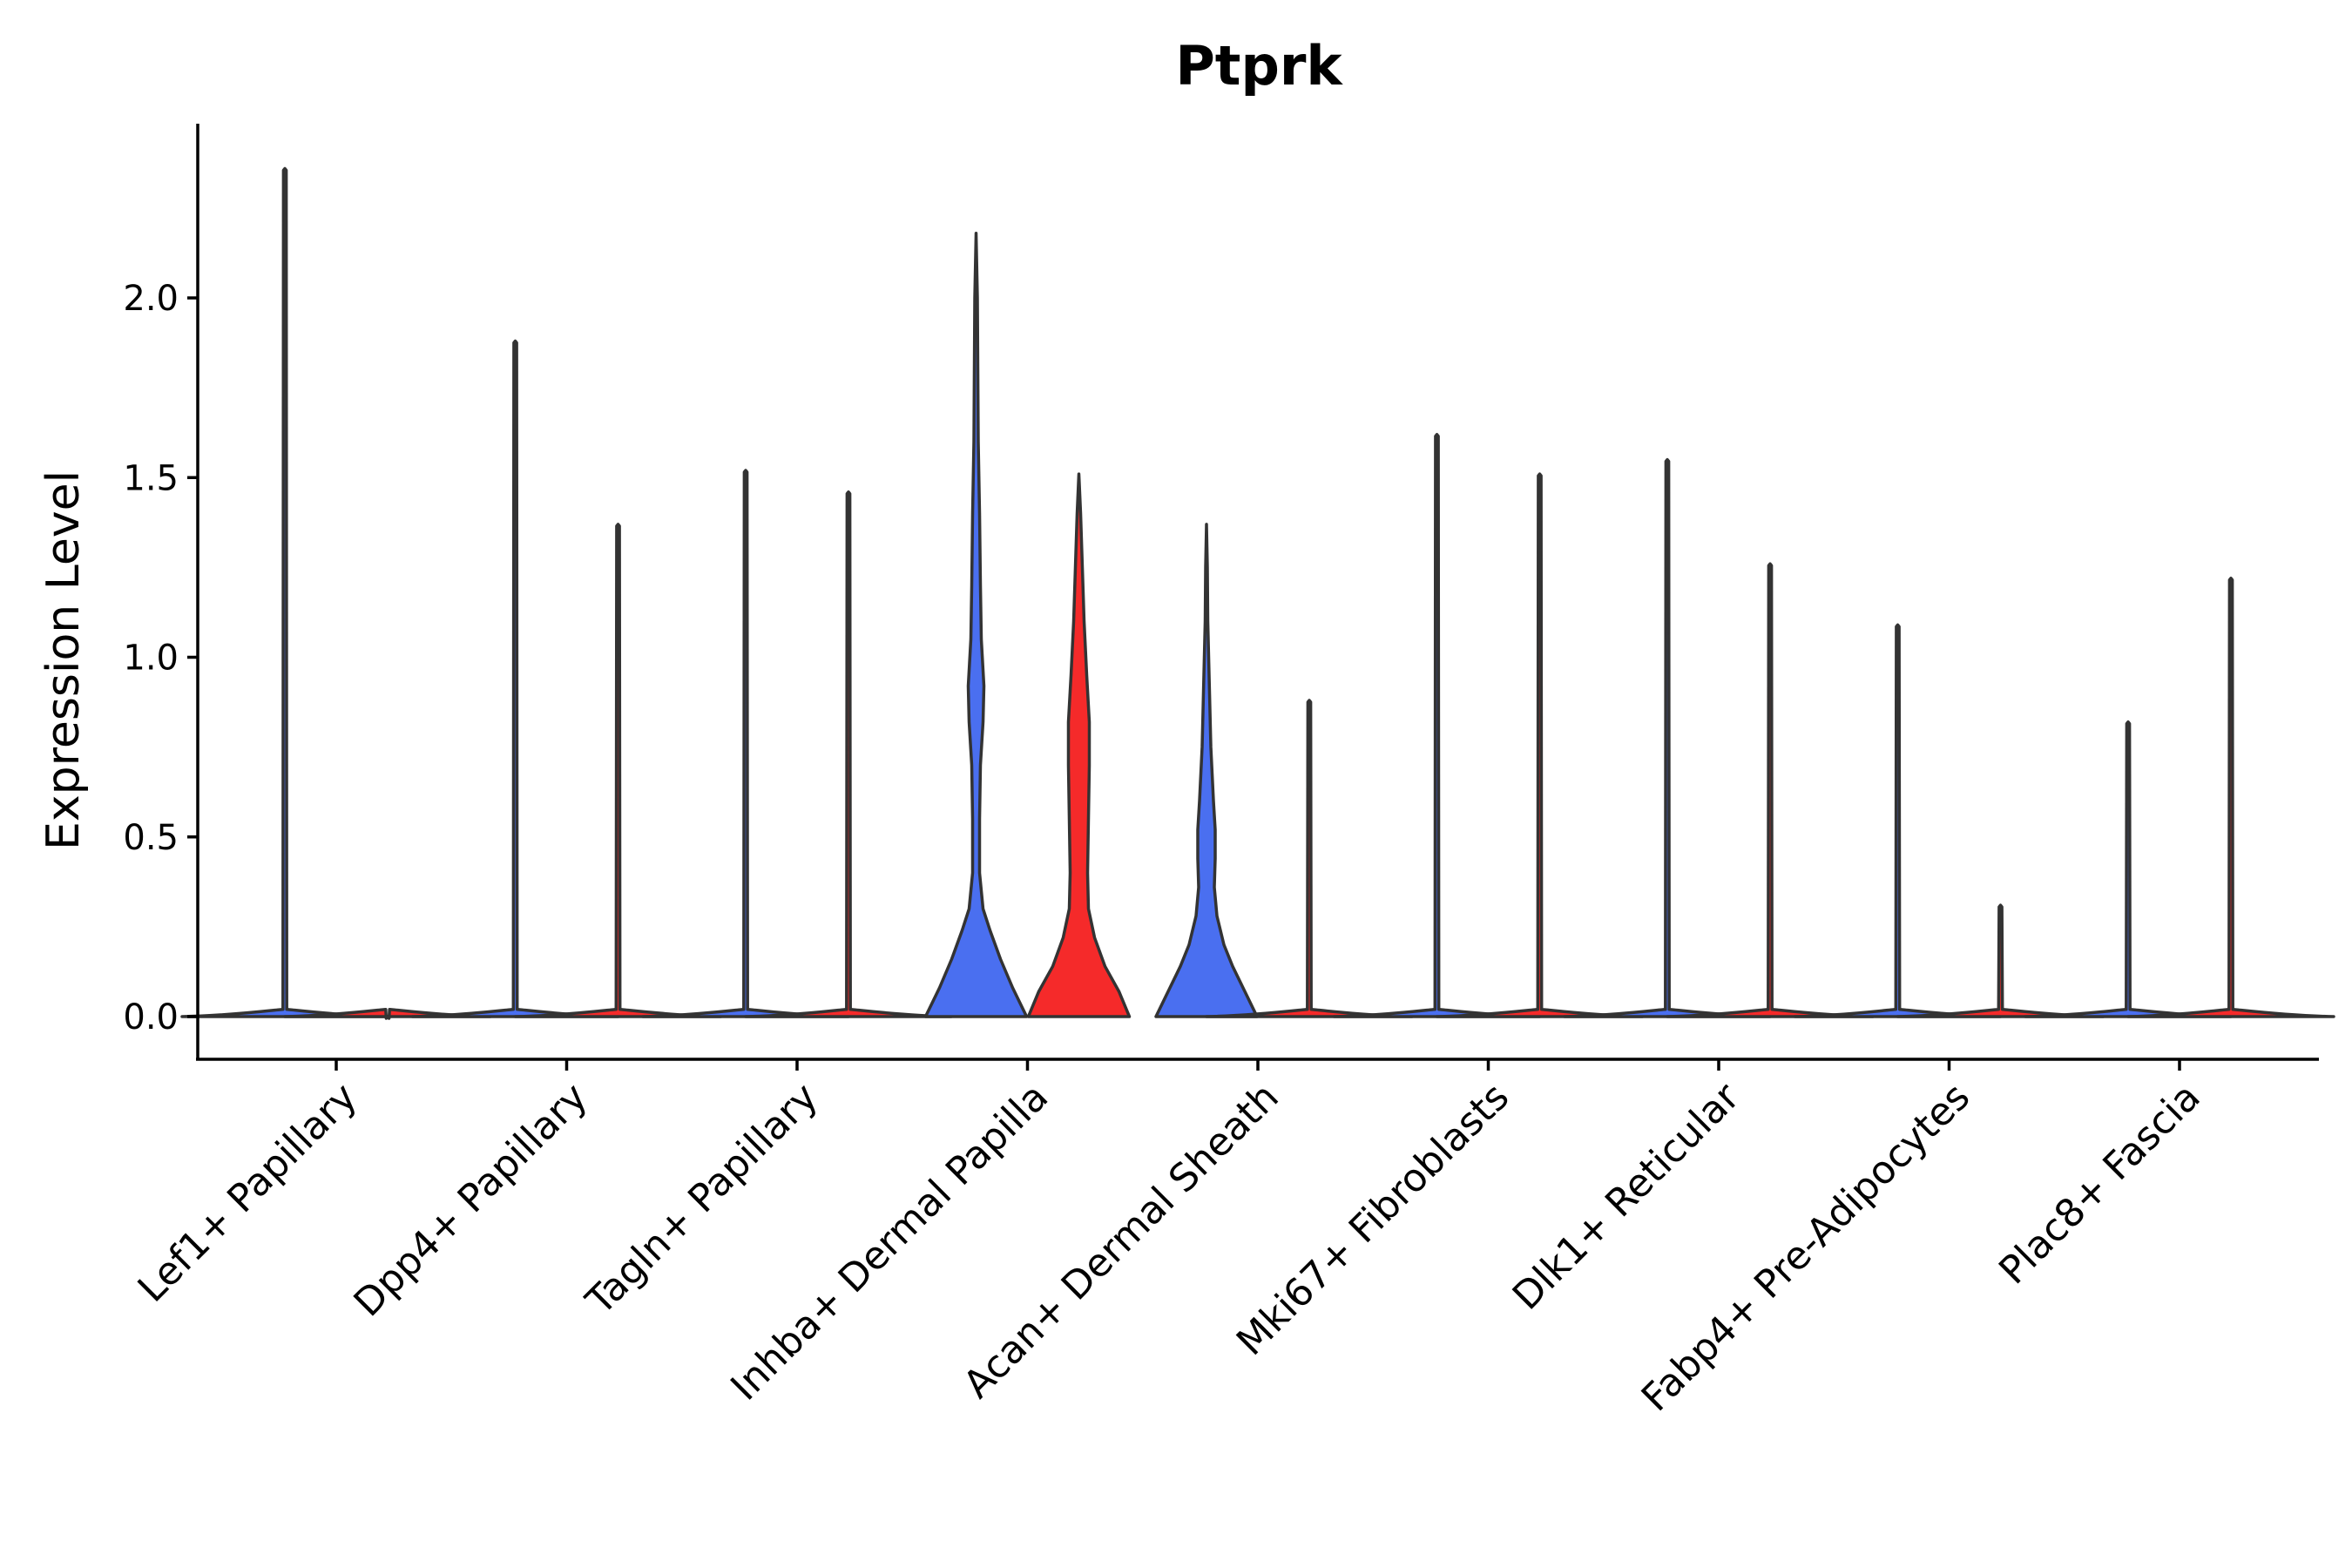  I want to click on chart-title: Ptprk, so click(1259, 66).